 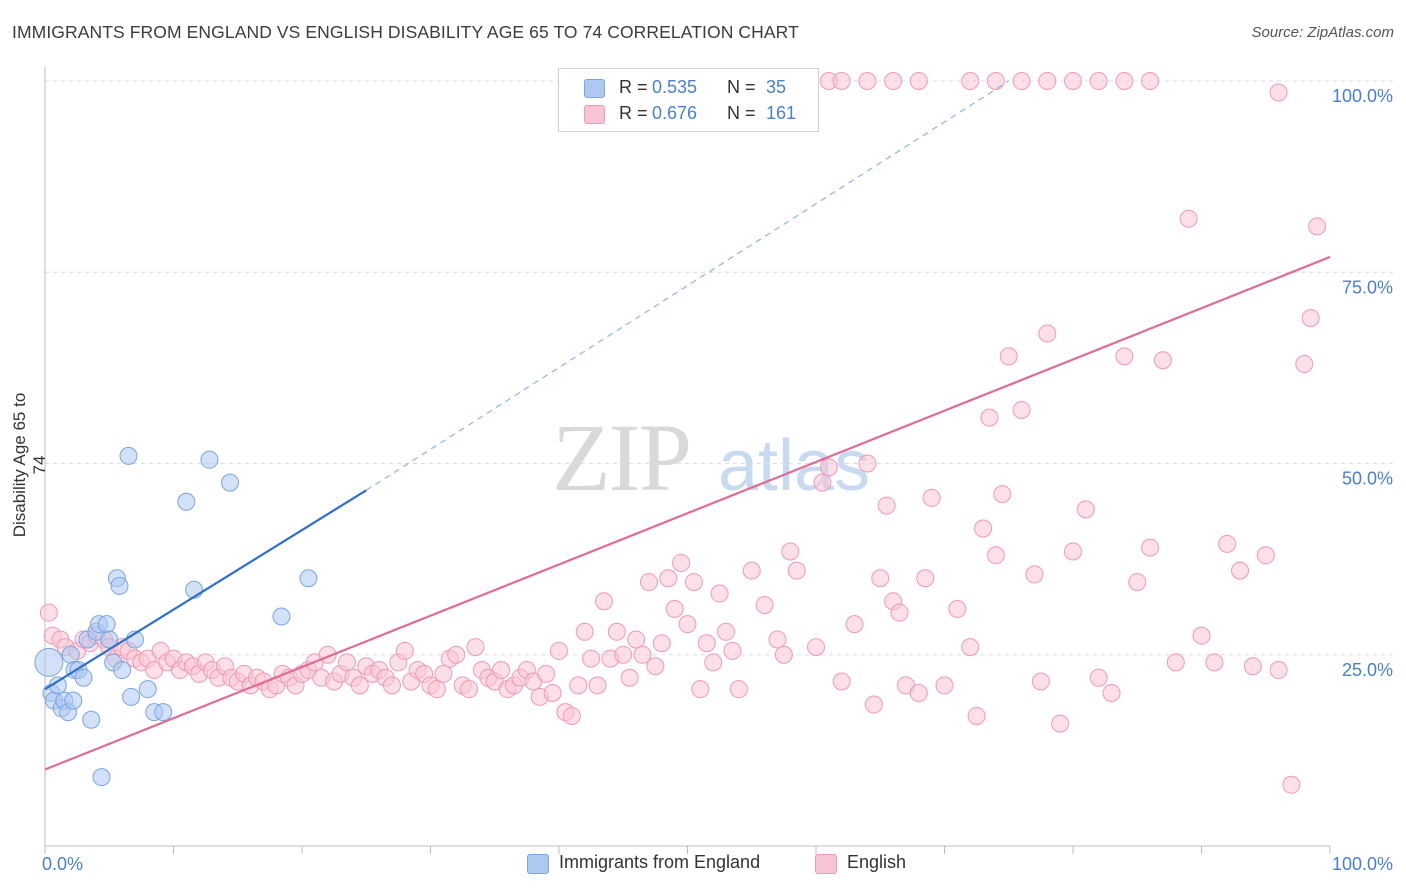 I want to click on y-tick-label: 50.0%, so click(x=1367, y=479).